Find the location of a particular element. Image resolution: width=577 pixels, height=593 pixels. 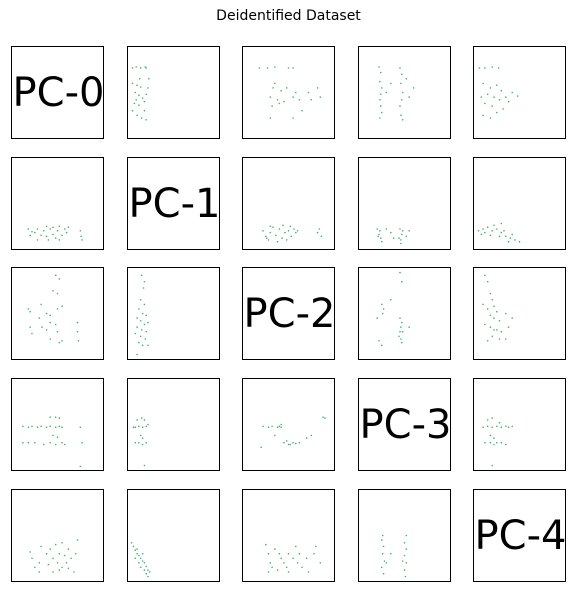

subplot-r0-c0: PC-0 is located at coordinates (57, 92).